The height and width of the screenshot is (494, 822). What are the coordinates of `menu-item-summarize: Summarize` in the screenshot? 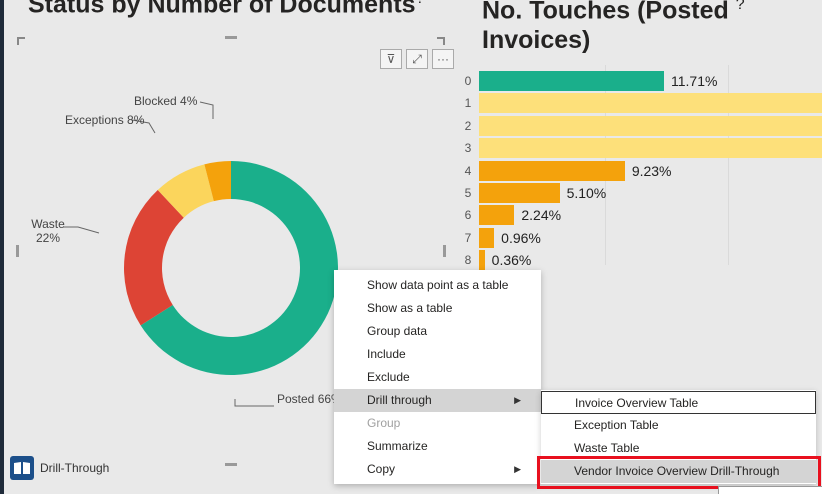 It's located at (397, 446).